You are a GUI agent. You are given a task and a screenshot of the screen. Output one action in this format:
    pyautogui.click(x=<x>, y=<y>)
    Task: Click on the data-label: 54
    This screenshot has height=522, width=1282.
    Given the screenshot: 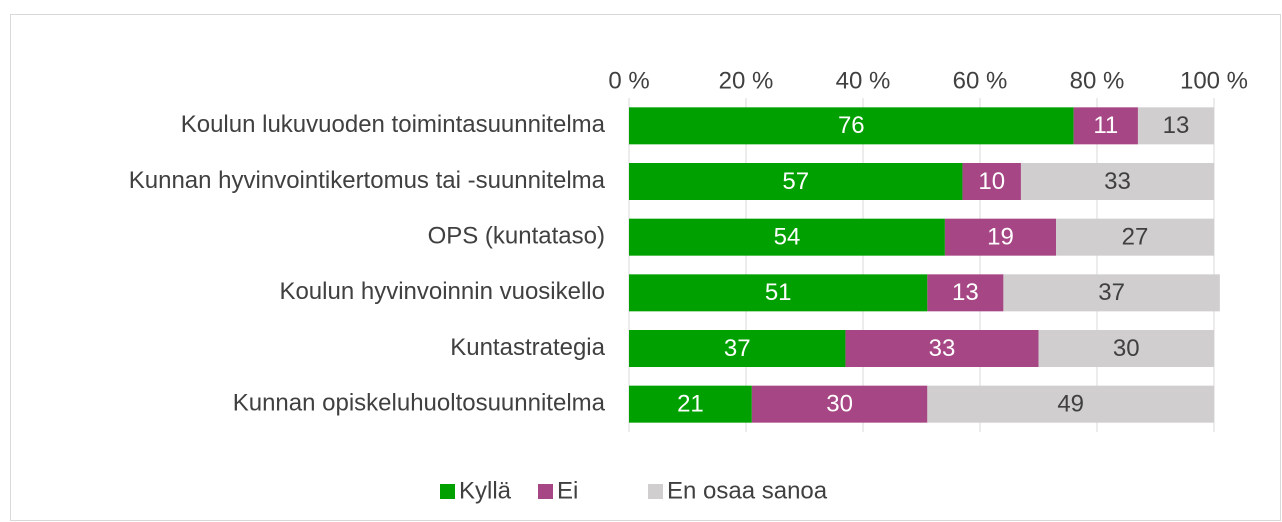 What is the action you would take?
    pyautogui.click(x=787, y=237)
    